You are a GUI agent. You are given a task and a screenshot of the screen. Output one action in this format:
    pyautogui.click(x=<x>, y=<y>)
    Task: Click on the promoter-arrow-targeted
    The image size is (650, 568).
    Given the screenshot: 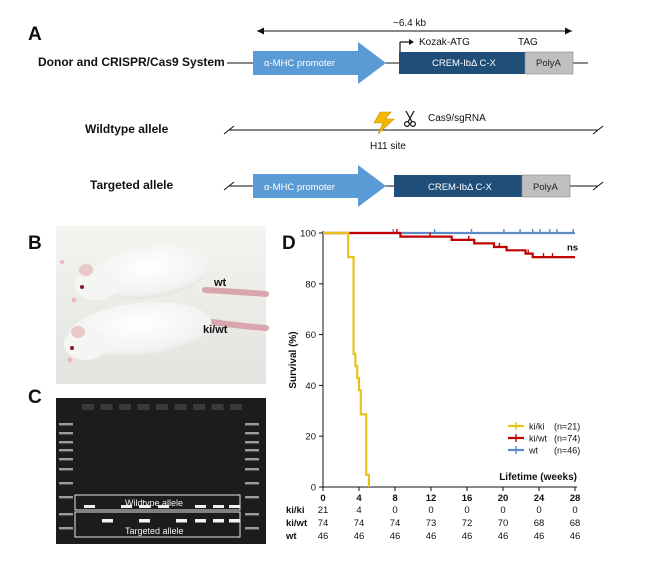 What is the action you would take?
    pyautogui.click(x=319, y=186)
    